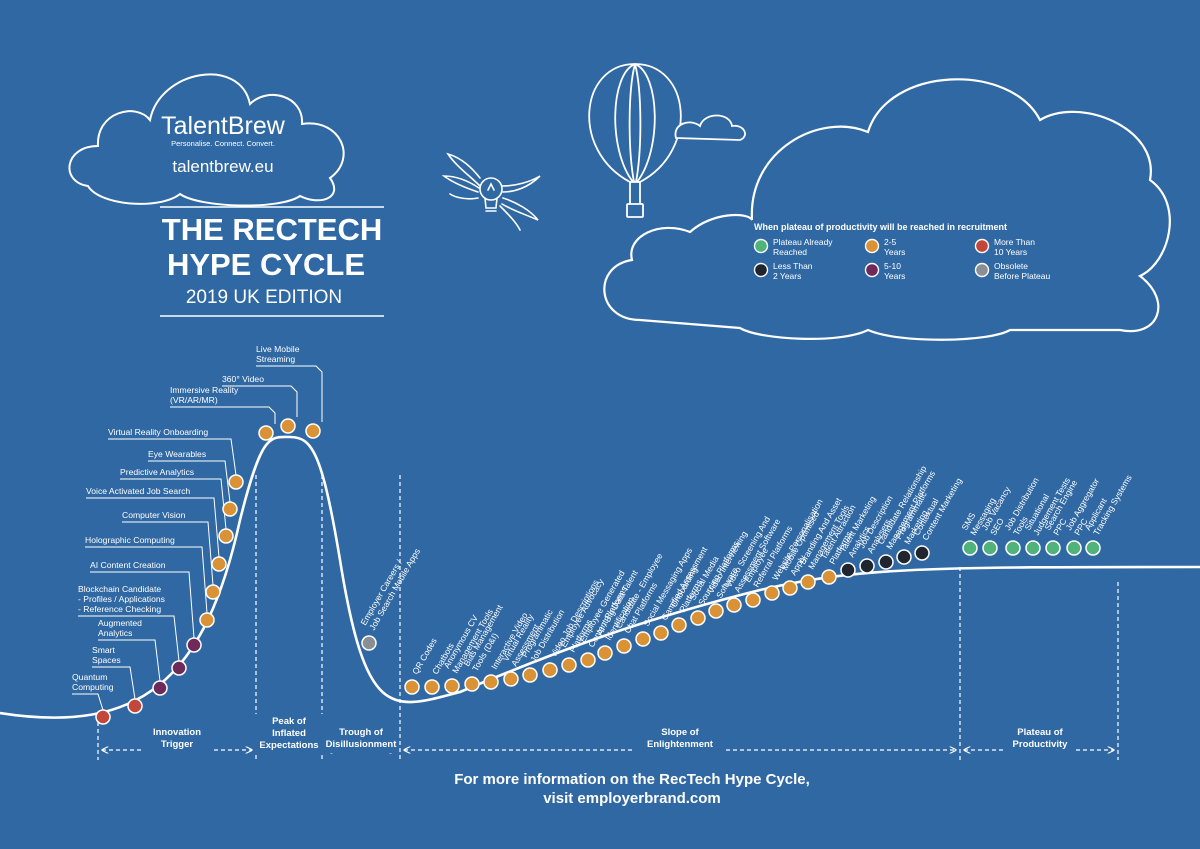  What do you see at coordinates (128, 565) in the screenshot?
I see `tech-label: AI Content Creation` at bounding box center [128, 565].